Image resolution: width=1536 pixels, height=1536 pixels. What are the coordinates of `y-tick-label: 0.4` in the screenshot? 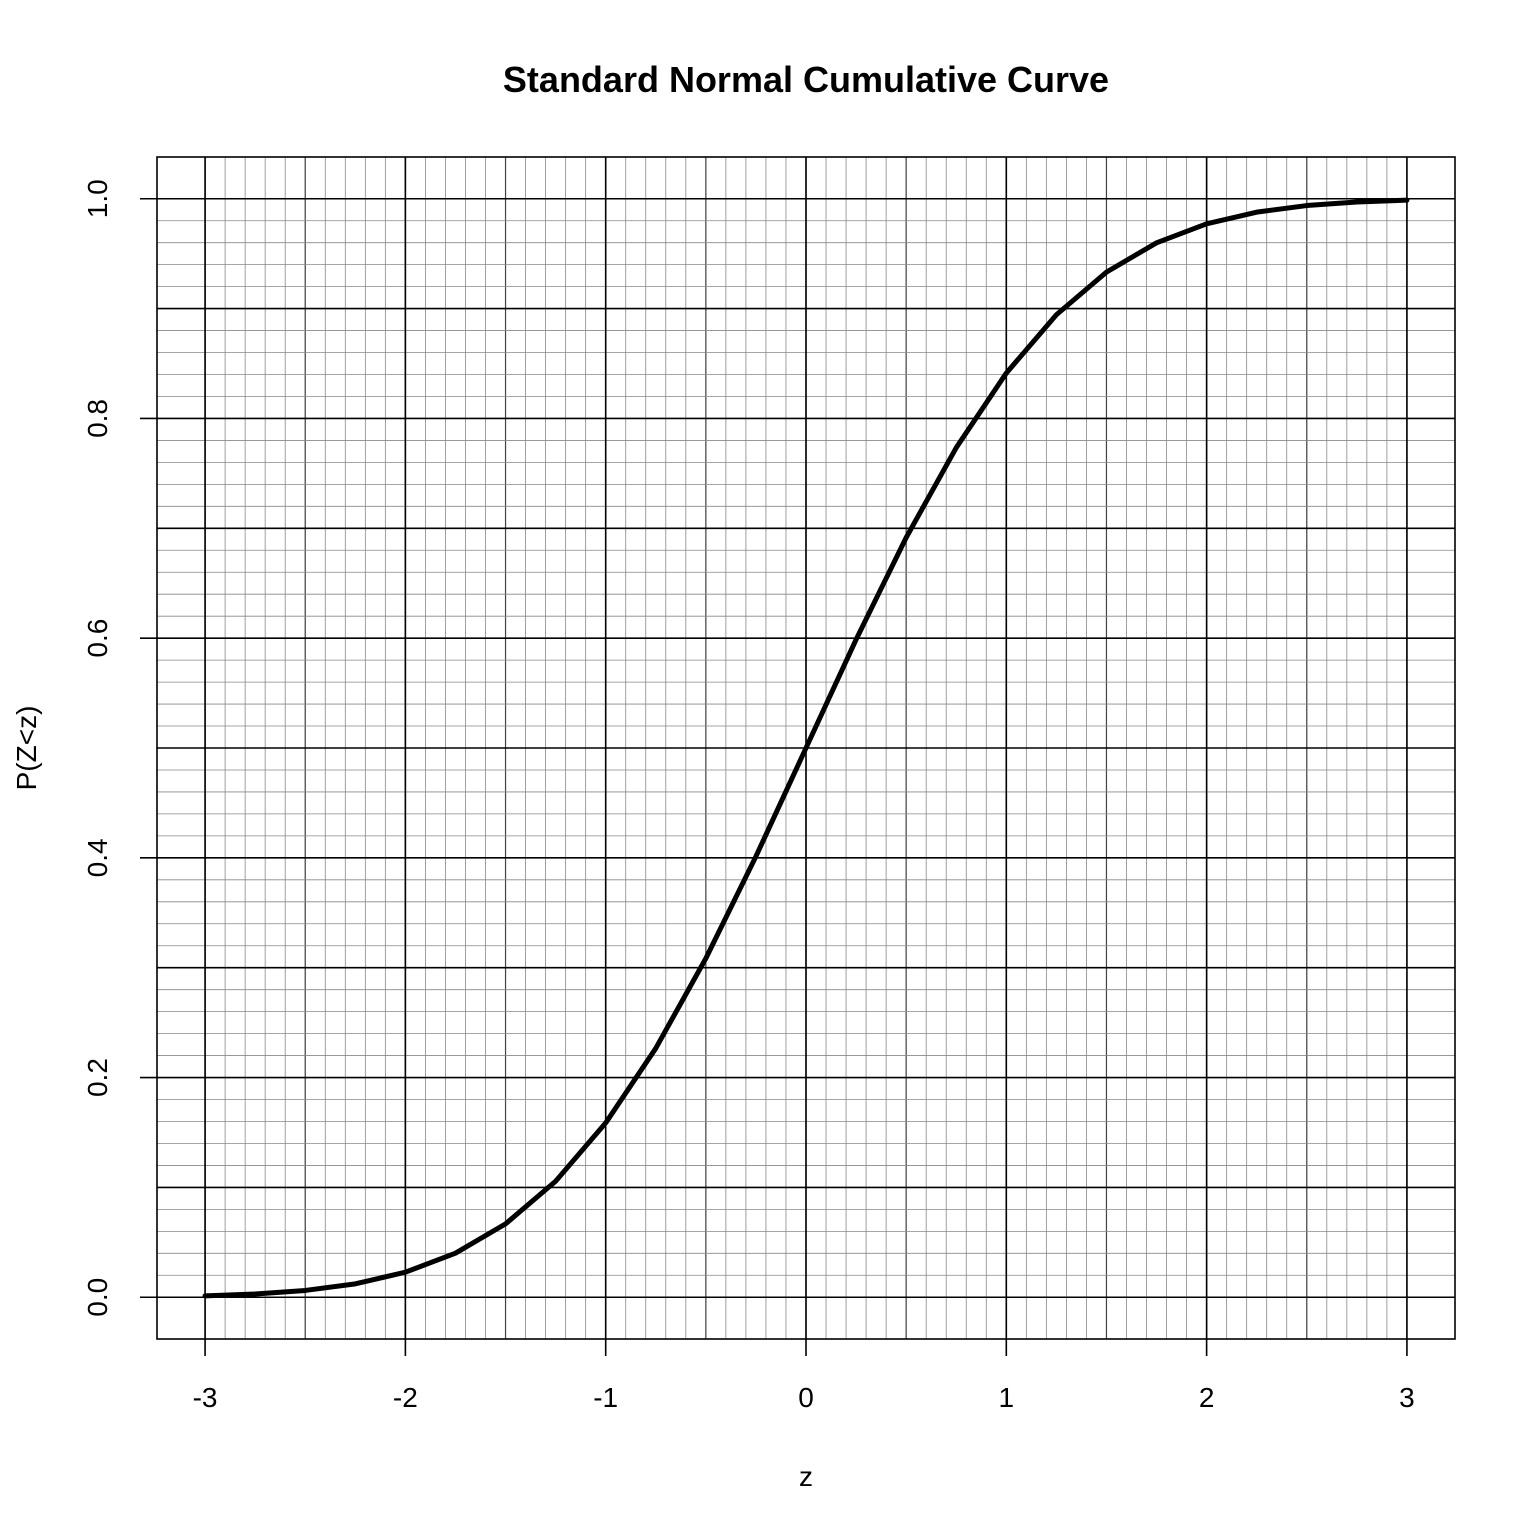 It's located at (97, 857).